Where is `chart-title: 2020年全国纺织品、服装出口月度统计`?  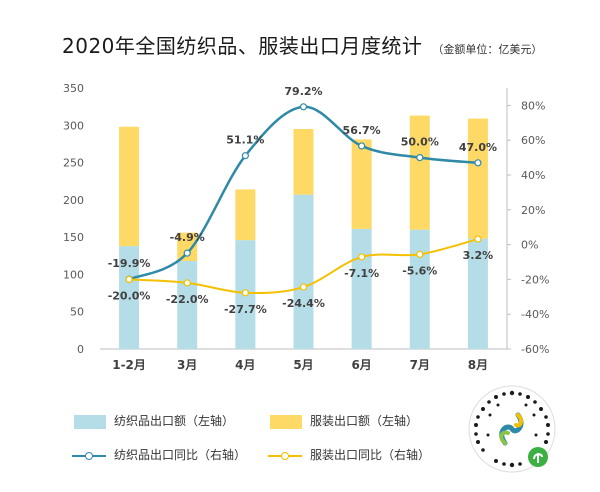 chart-title: 2020年全国纺织品、服装出口月度统计 is located at coordinates (242, 46).